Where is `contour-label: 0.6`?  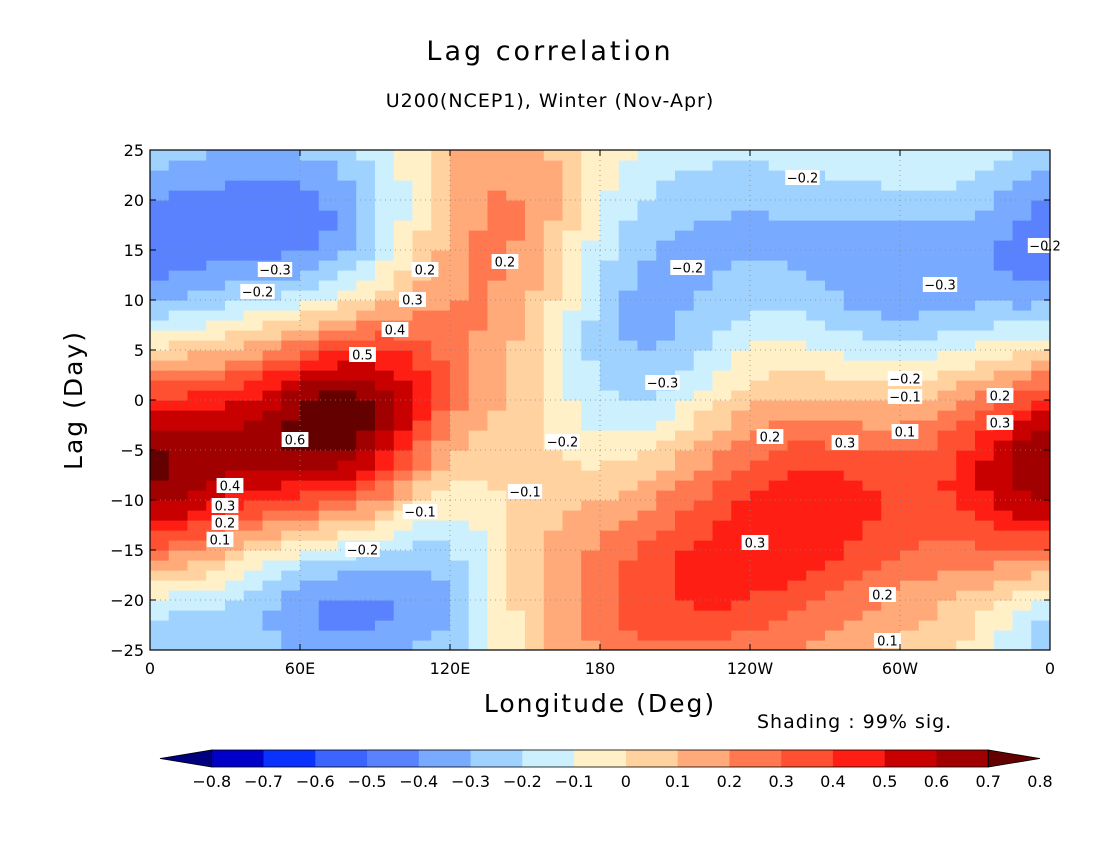 contour-label: 0.6 is located at coordinates (295, 440).